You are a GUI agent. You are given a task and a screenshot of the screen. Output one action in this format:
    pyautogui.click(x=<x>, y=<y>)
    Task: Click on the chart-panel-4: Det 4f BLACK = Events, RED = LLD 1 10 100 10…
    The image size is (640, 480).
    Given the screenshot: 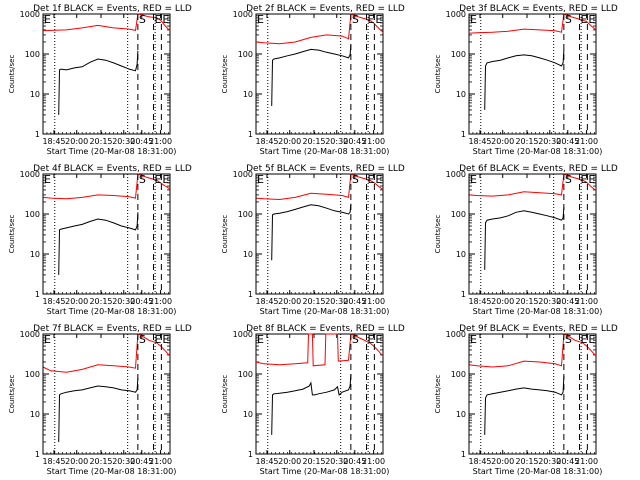 What is the action you would take?
    pyautogui.click(x=100, y=240)
    